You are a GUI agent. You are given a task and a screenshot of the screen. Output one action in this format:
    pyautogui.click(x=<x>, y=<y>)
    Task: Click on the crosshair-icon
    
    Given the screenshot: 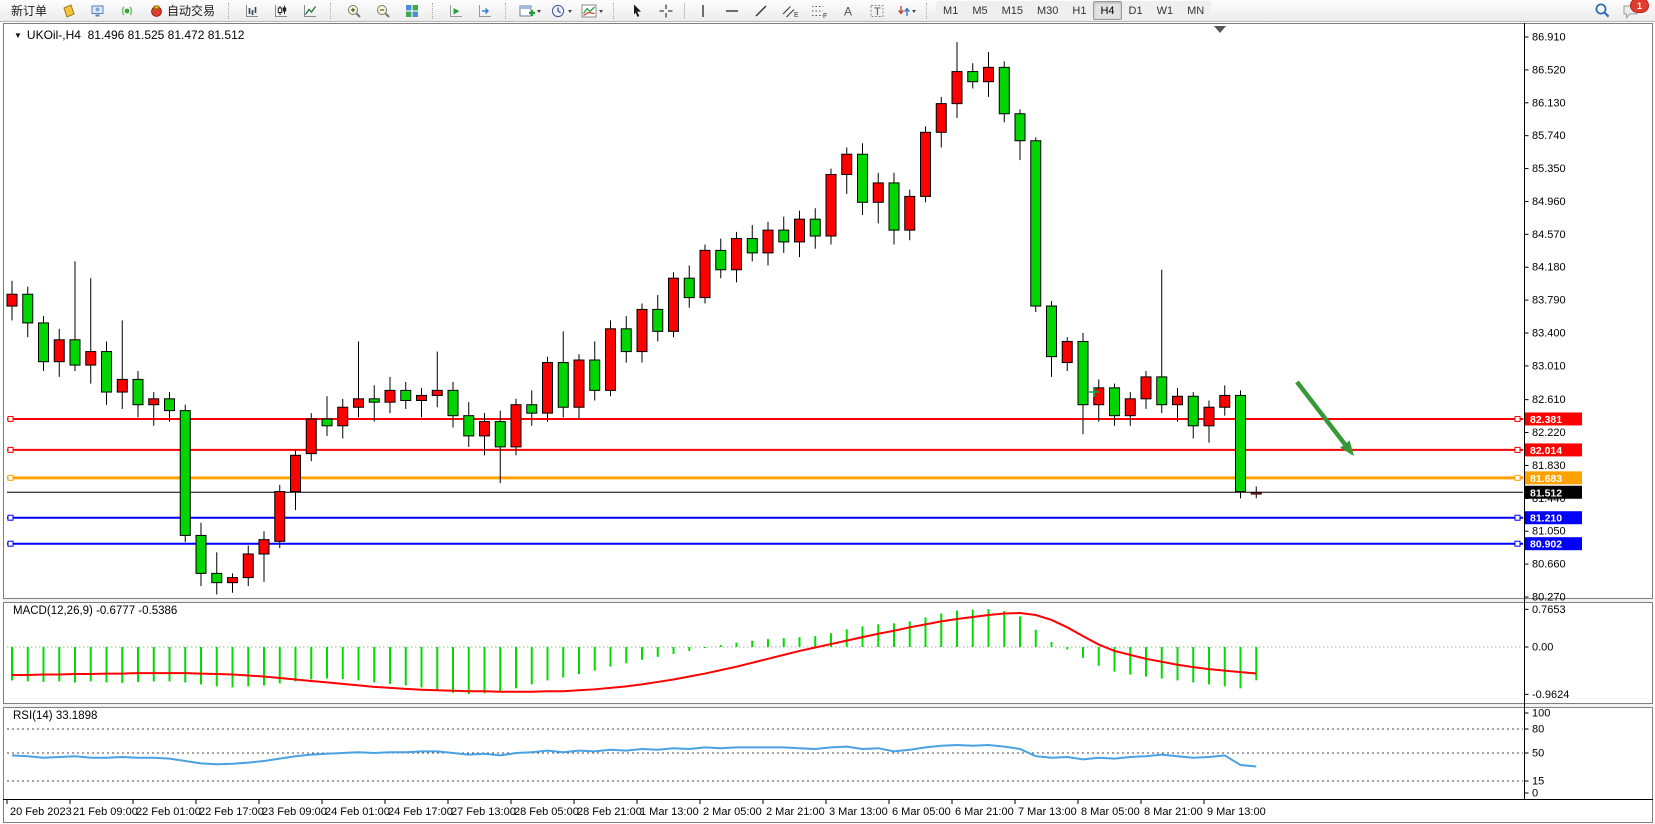 What is the action you would take?
    pyautogui.click(x=666, y=10)
    